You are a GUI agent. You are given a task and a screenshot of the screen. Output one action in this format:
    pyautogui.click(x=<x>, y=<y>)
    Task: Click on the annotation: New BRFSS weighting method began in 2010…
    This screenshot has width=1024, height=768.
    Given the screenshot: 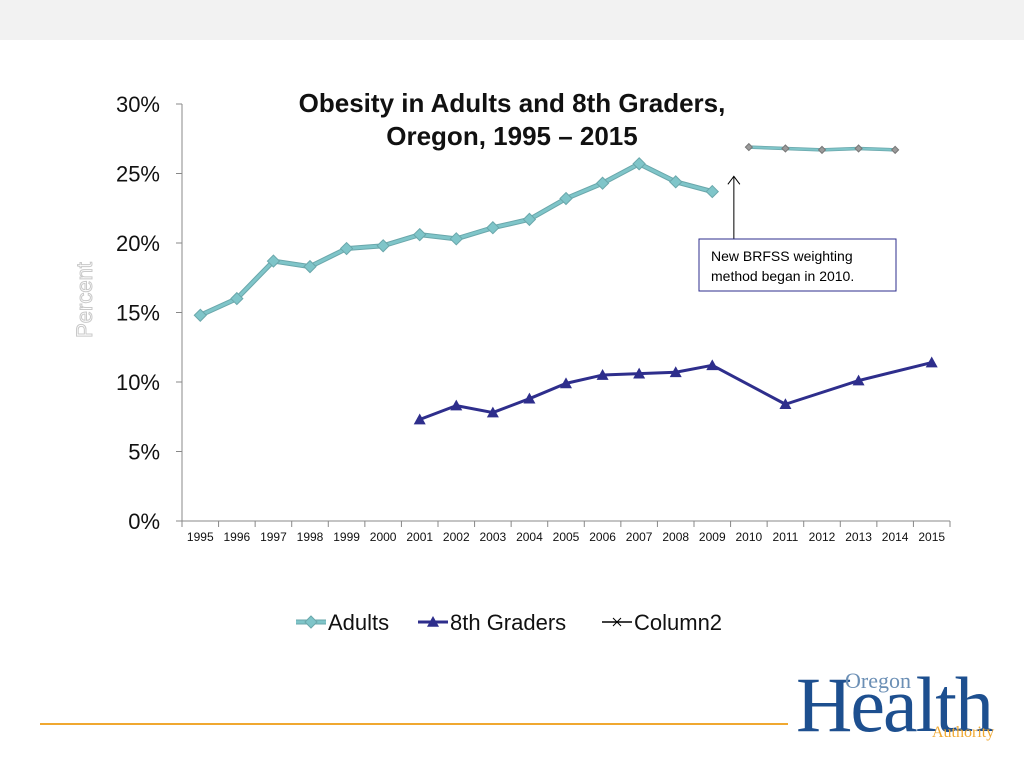 What is the action you would take?
    pyautogui.click(x=797, y=233)
    